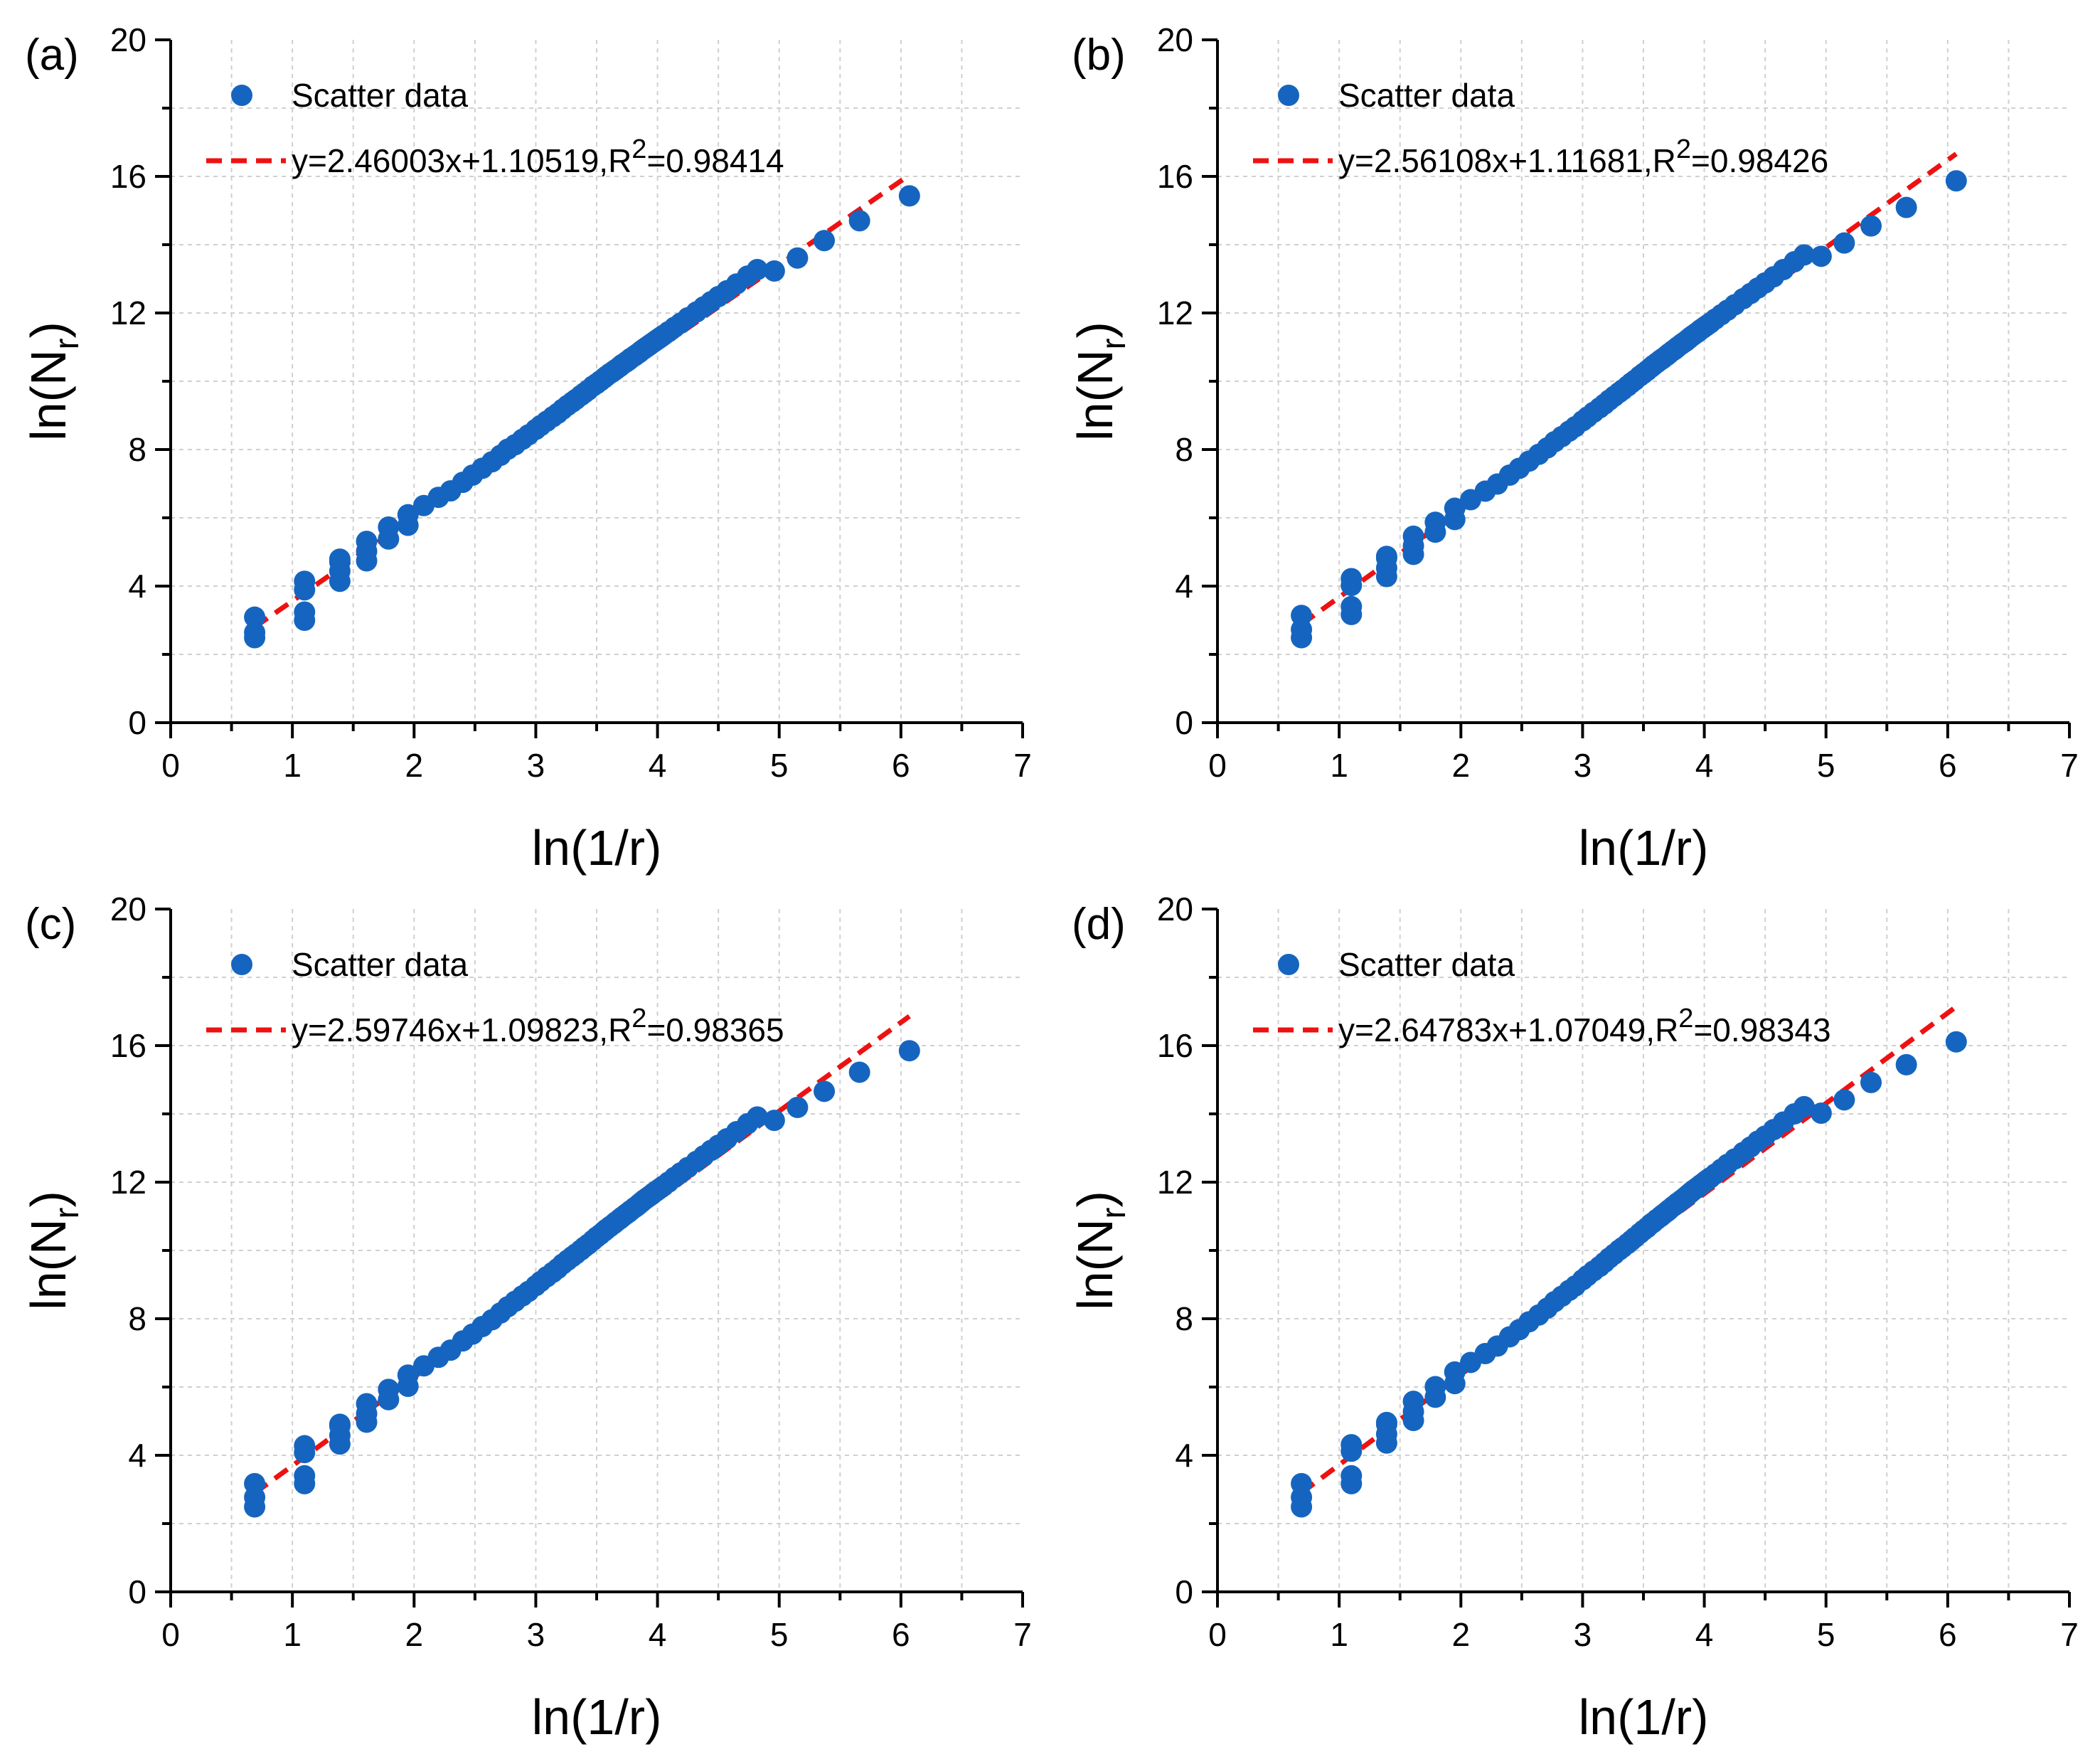 The image size is (2100, 1764). Describe the element at coordinates (780, 765) in the screenshot. I see `x-tick-label: 5` at that location.